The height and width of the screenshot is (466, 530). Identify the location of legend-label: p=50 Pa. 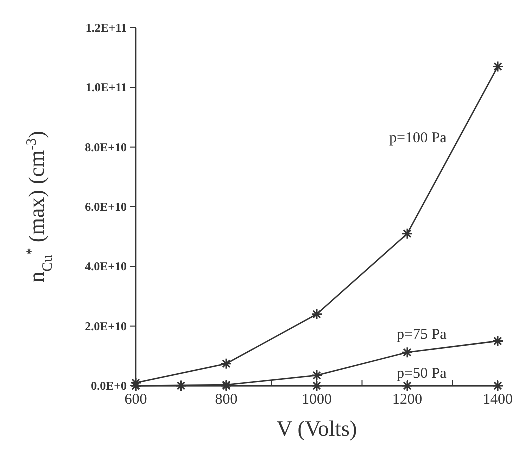
(422, 374).